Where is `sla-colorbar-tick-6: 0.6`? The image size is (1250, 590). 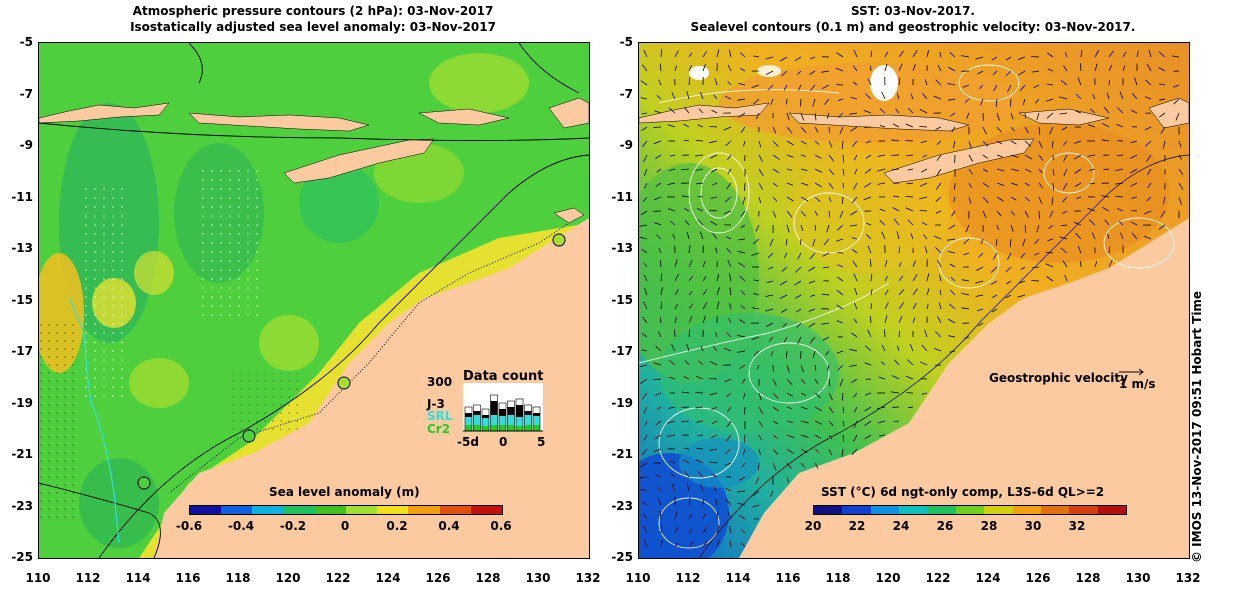
sla-colorbar-tick-6: 0.6 is located at coordinates (501, 526).